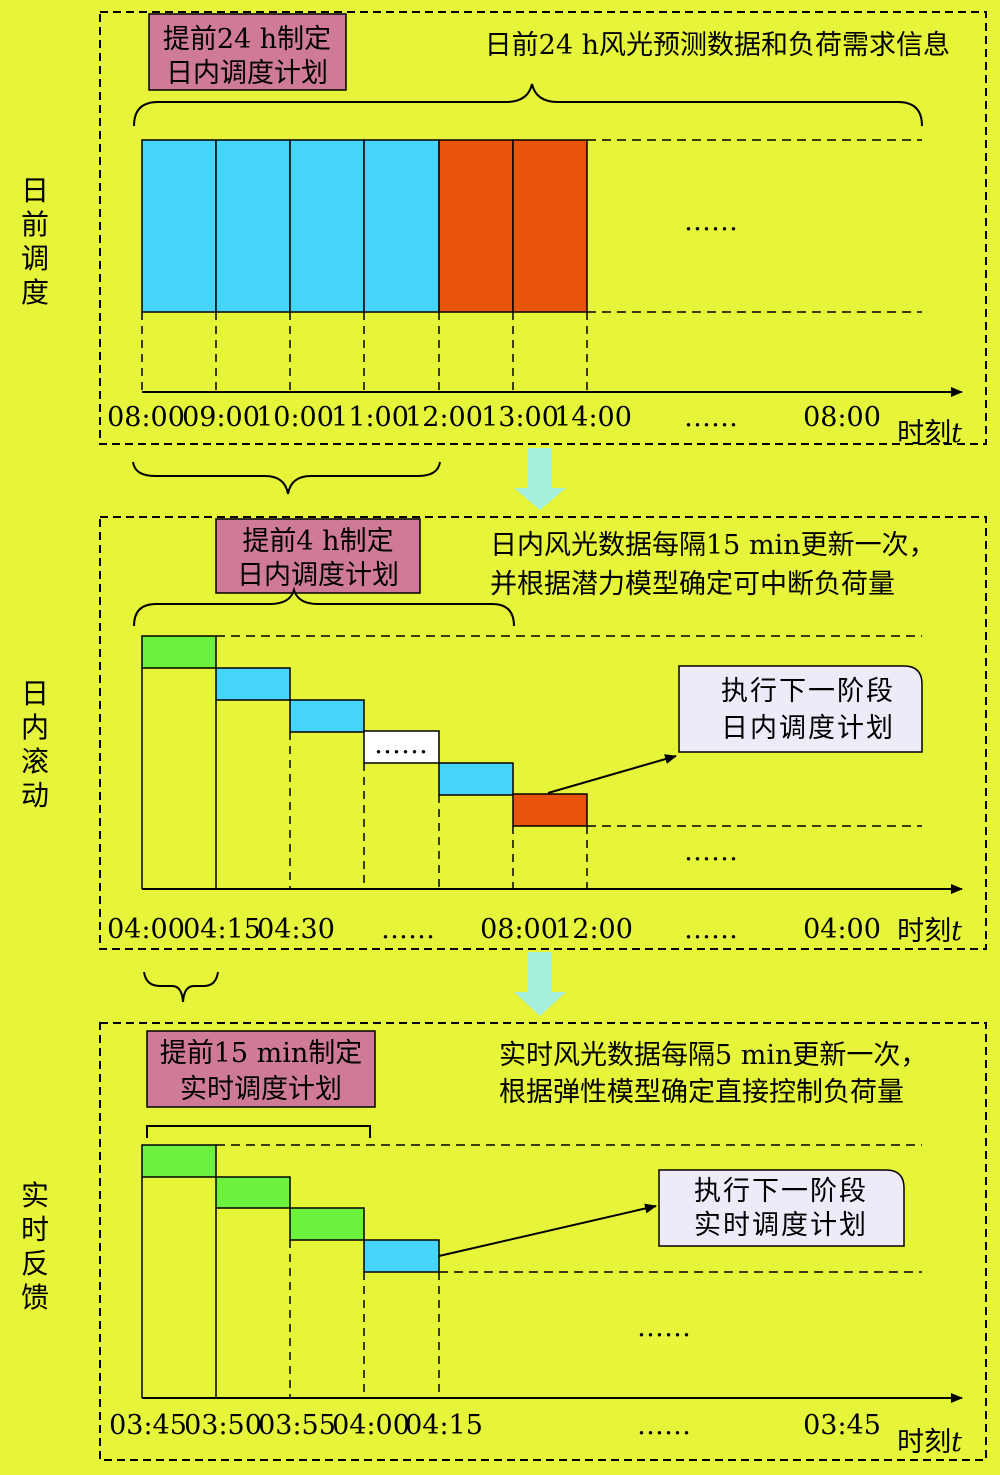 This screenshot has height=1475, width=1000. What do you see at coordinates (223, 1425) in the screenshot?
I see `tick-label: 03:50` at bounding box center [223, 1425].